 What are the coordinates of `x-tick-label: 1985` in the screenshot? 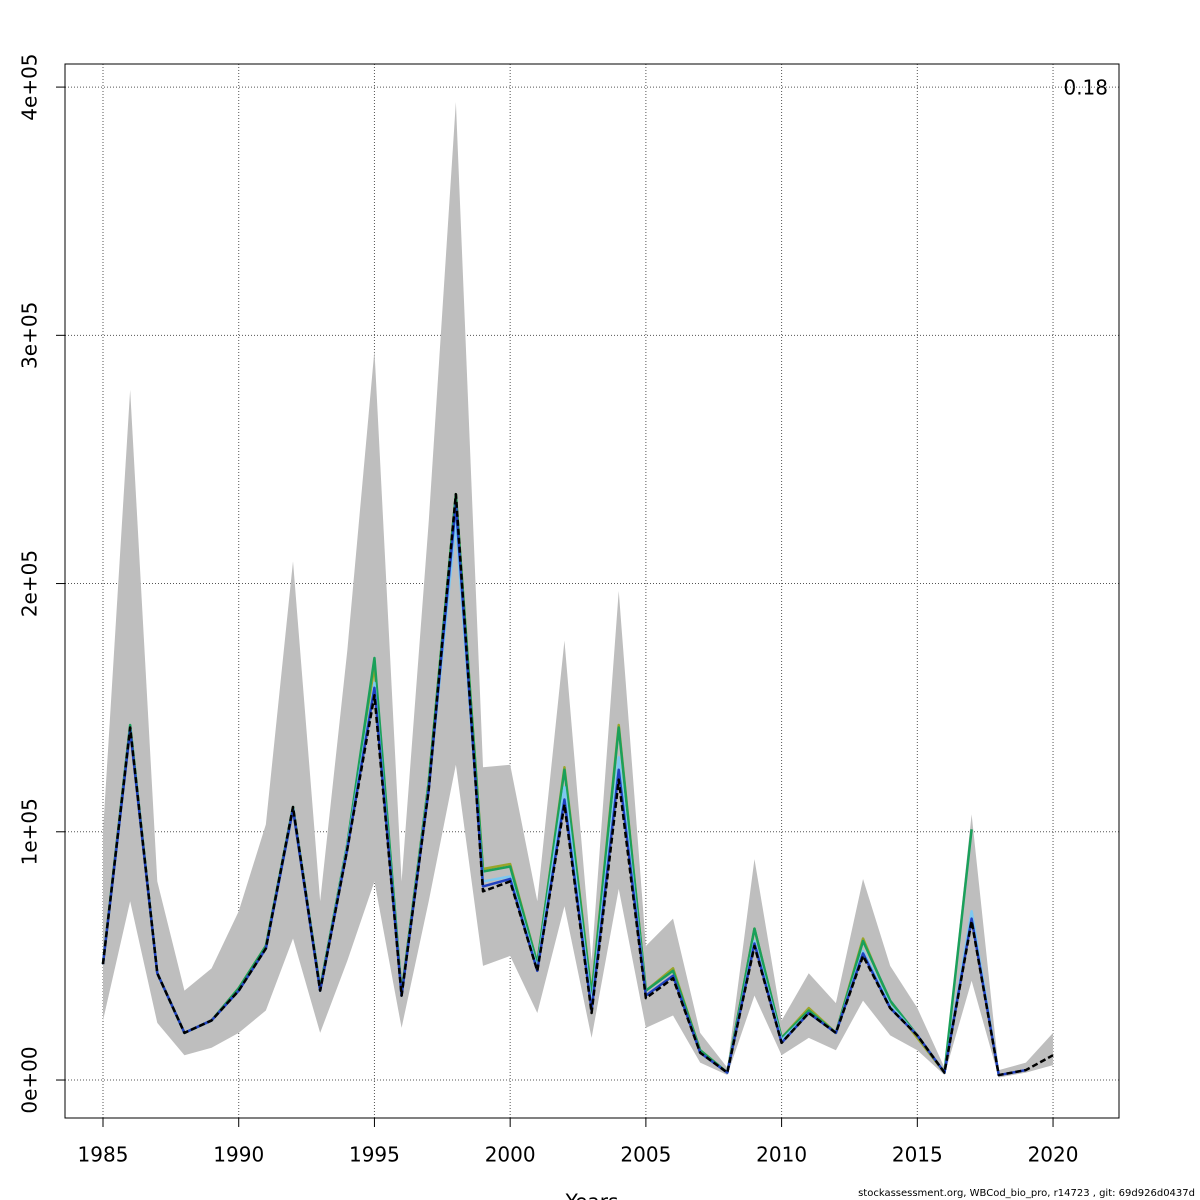 It's located at (103, 1155).